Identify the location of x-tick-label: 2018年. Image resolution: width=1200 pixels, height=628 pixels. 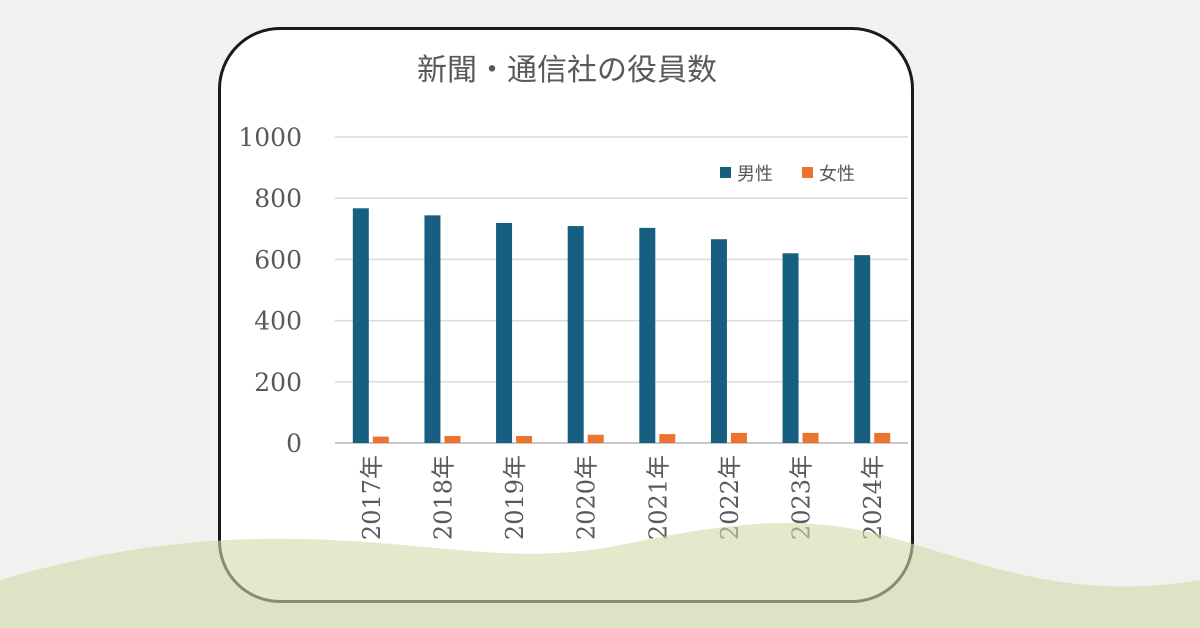
(443, 497).